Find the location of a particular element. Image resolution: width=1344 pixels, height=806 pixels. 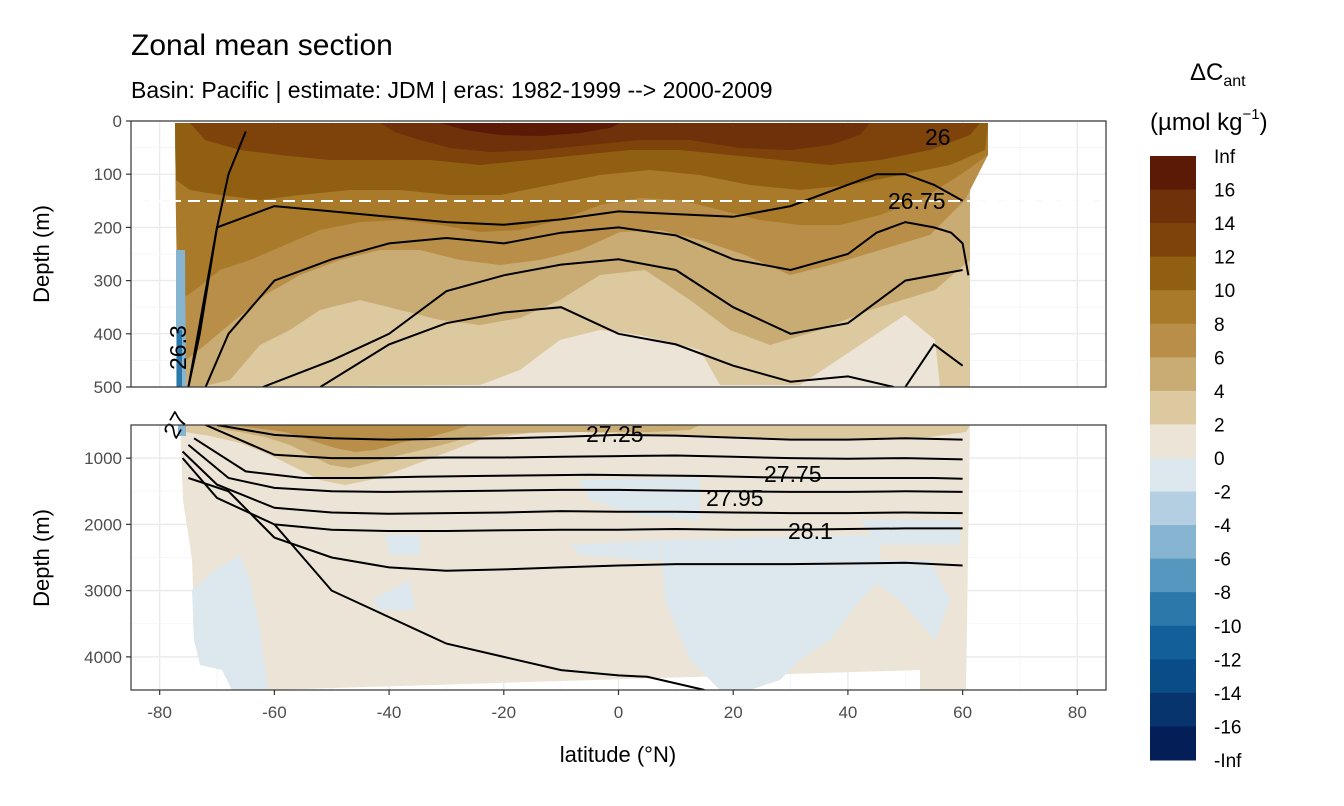

x-tick-label: -20 is located at coordinates (504, 712).